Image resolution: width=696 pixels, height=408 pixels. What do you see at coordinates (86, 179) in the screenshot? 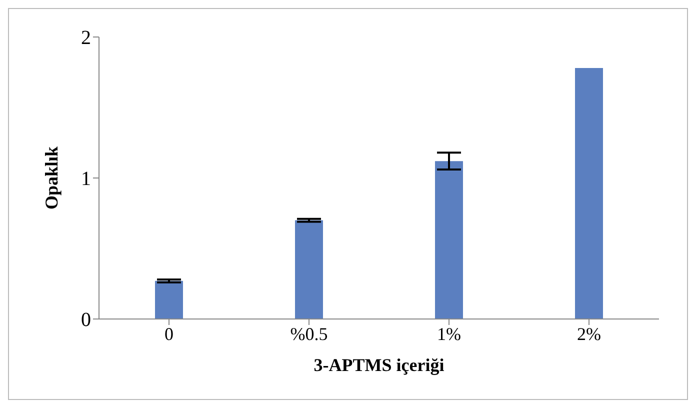
I see `y-tick-label: 1` at bounding box center [86, 179].